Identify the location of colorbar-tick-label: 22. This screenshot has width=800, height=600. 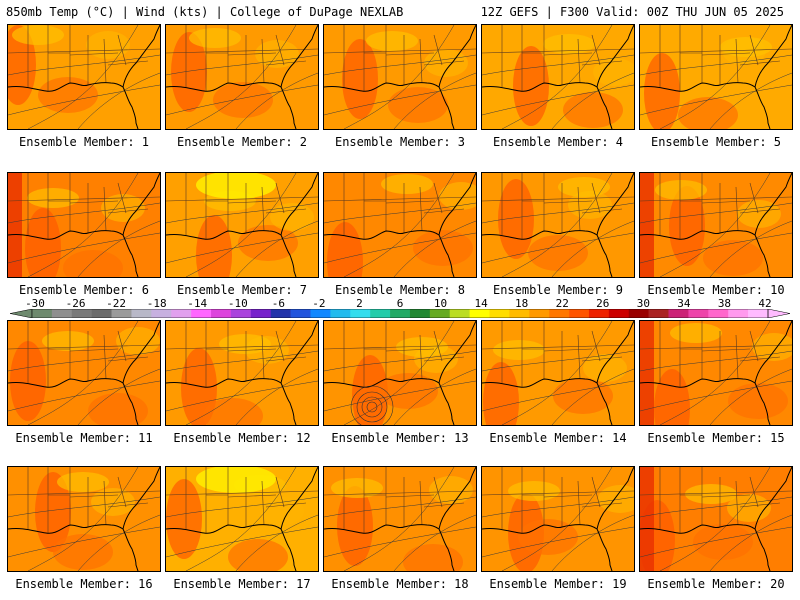
(562, 303).